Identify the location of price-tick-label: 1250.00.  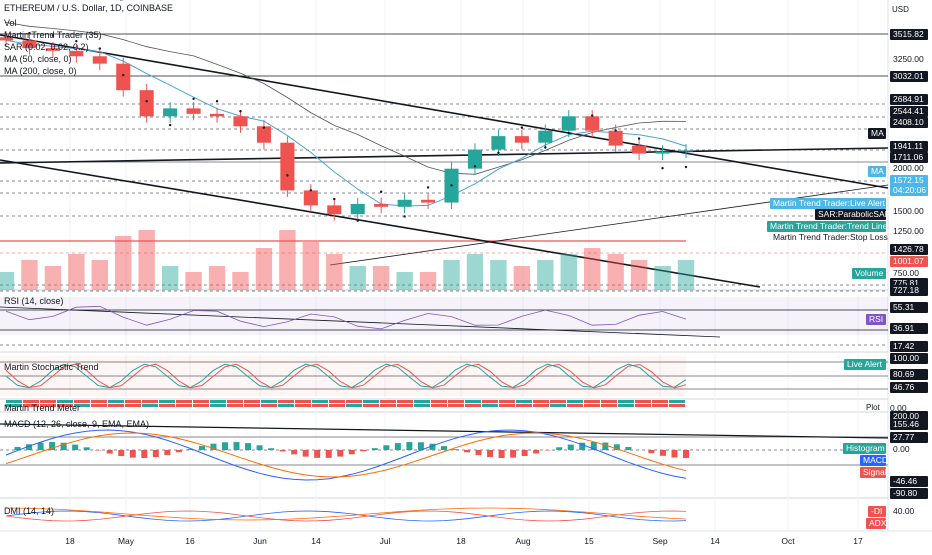
(908, 231).